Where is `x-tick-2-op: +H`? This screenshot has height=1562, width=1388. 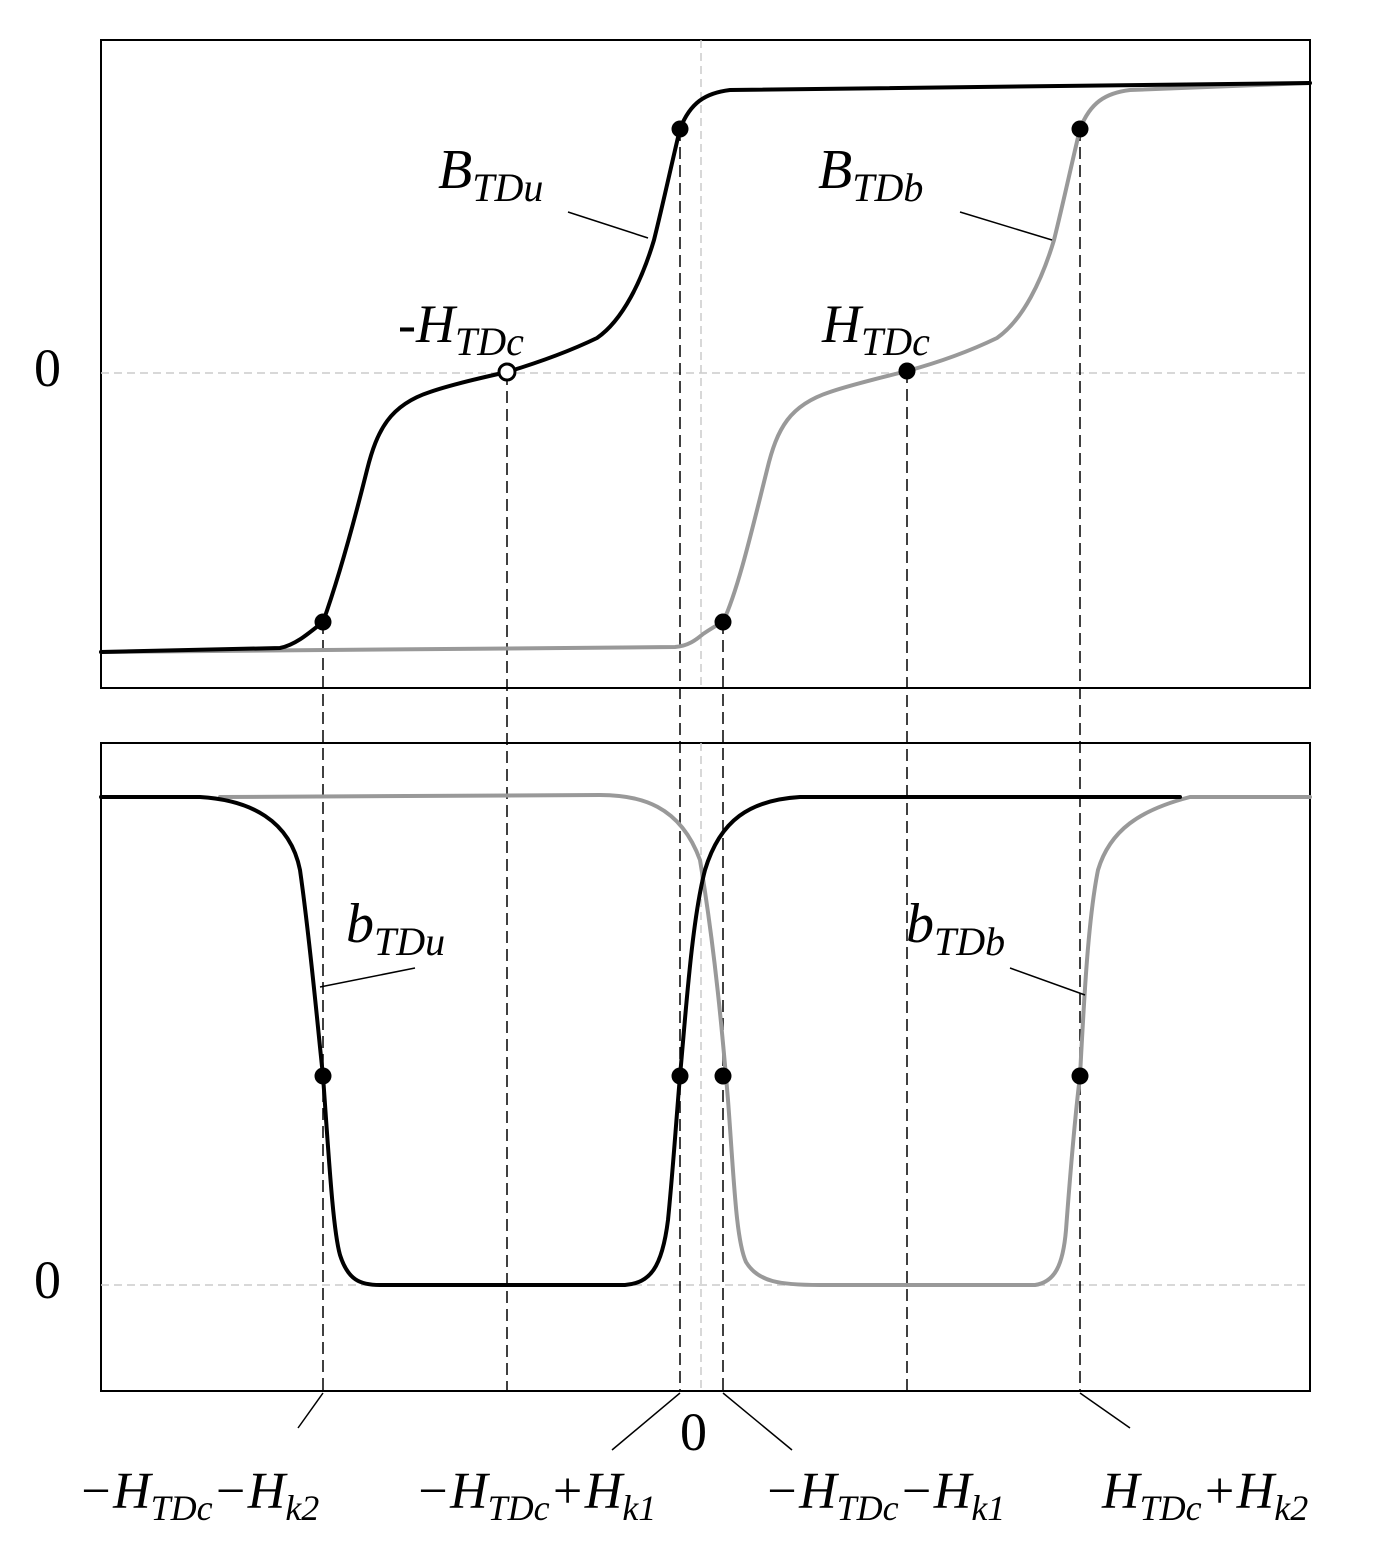
x-tick-2-op: +H is located at coordinates (587, 1491).